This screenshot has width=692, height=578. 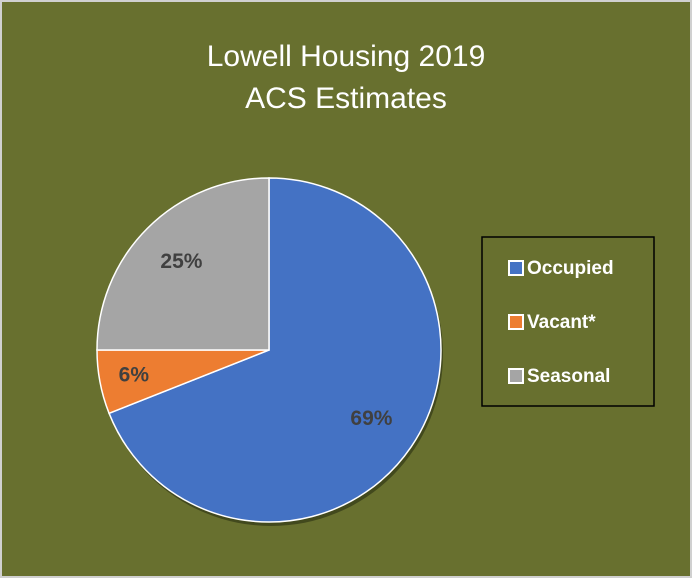 What do you see at coordinates (561, 322) in the screenshot?
I see `legend-label: Vacant*` at bounding box center [561, 322].